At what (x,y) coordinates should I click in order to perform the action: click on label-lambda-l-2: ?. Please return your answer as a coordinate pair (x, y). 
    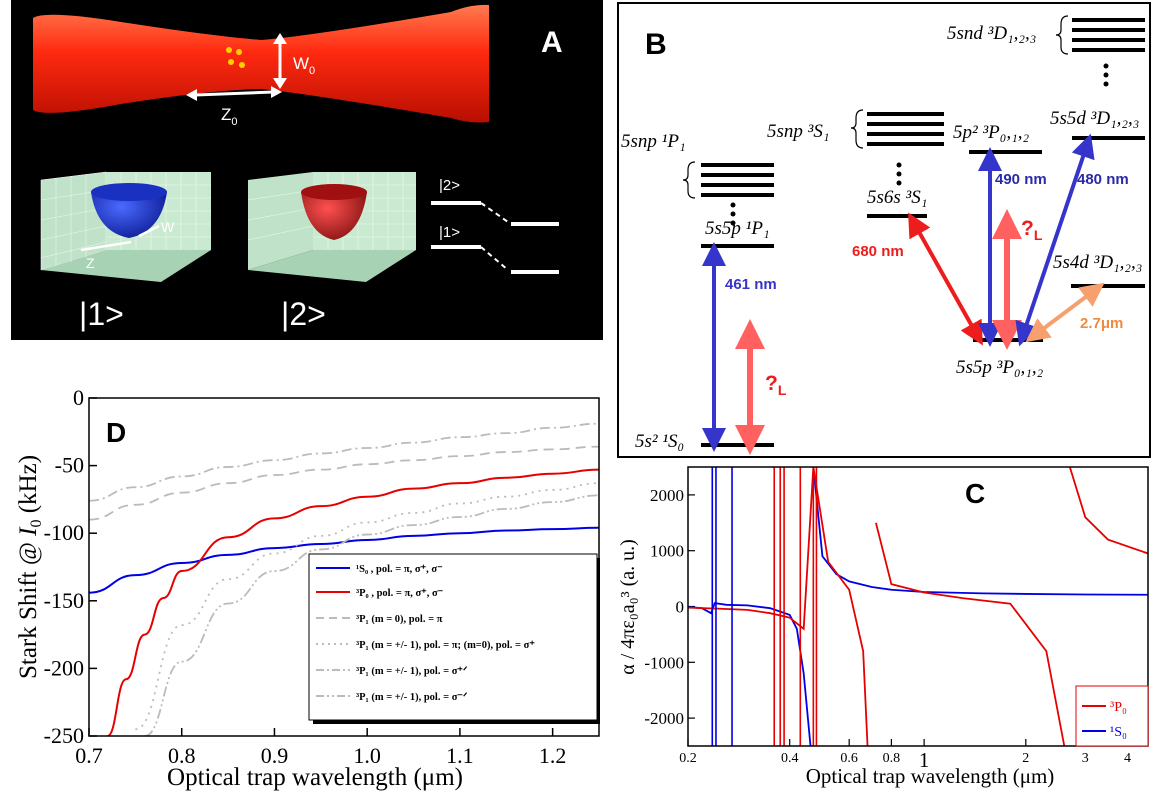
    Looking at the image, I should click on (1027, 228).